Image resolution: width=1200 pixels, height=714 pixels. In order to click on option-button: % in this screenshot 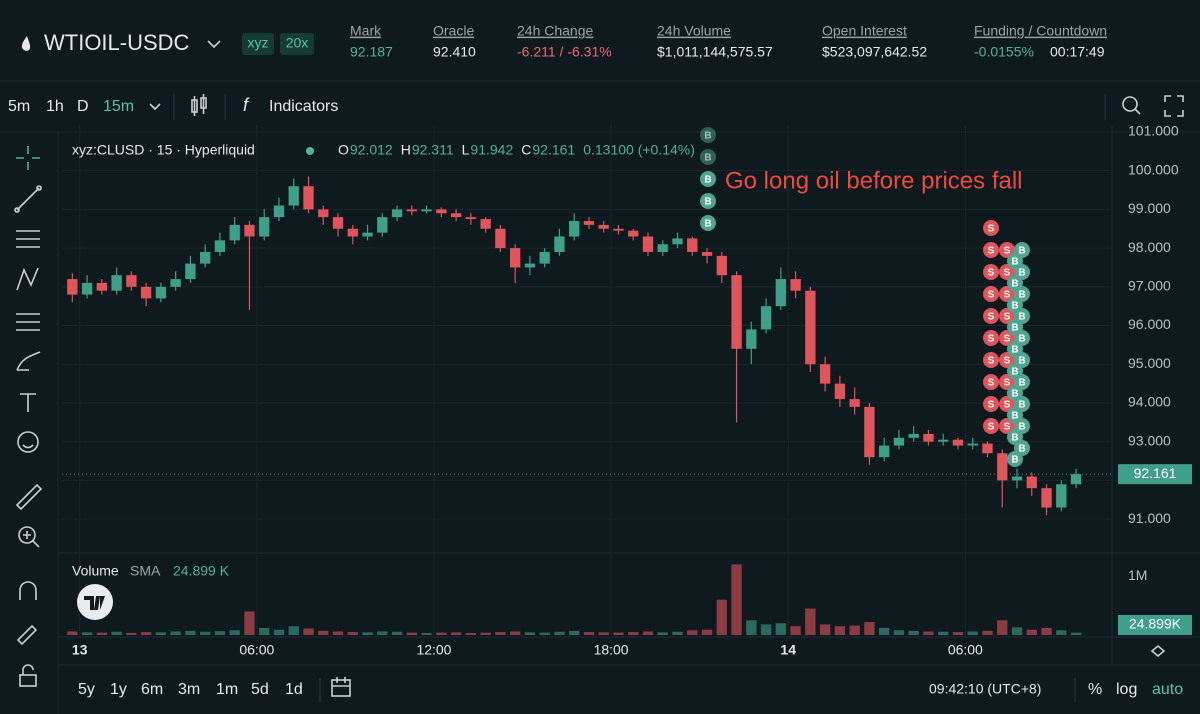, I will do `click(1095, 689)`.